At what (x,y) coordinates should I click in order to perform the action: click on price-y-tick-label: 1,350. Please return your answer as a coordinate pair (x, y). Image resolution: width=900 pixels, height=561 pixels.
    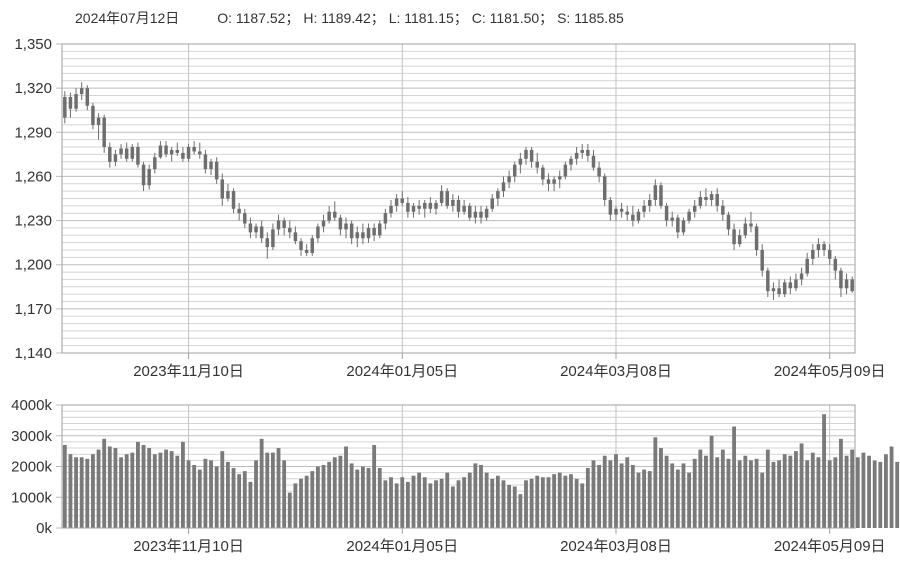
    Looking at the image, I should click on (33, 44).